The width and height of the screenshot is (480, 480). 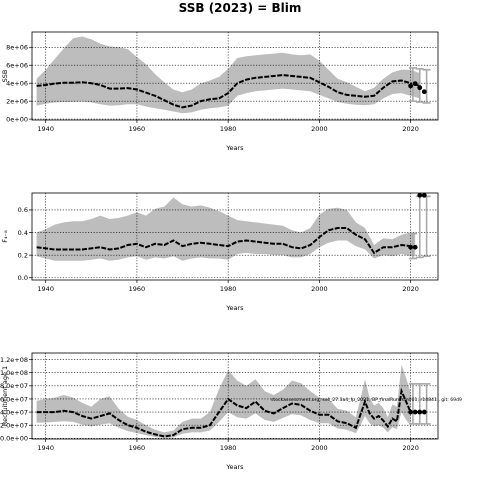 What do you see at coordinates (14, 373) in the screenshot?
I see `y-tick-label: 1.0e+08` at bounding box center [14, 373].